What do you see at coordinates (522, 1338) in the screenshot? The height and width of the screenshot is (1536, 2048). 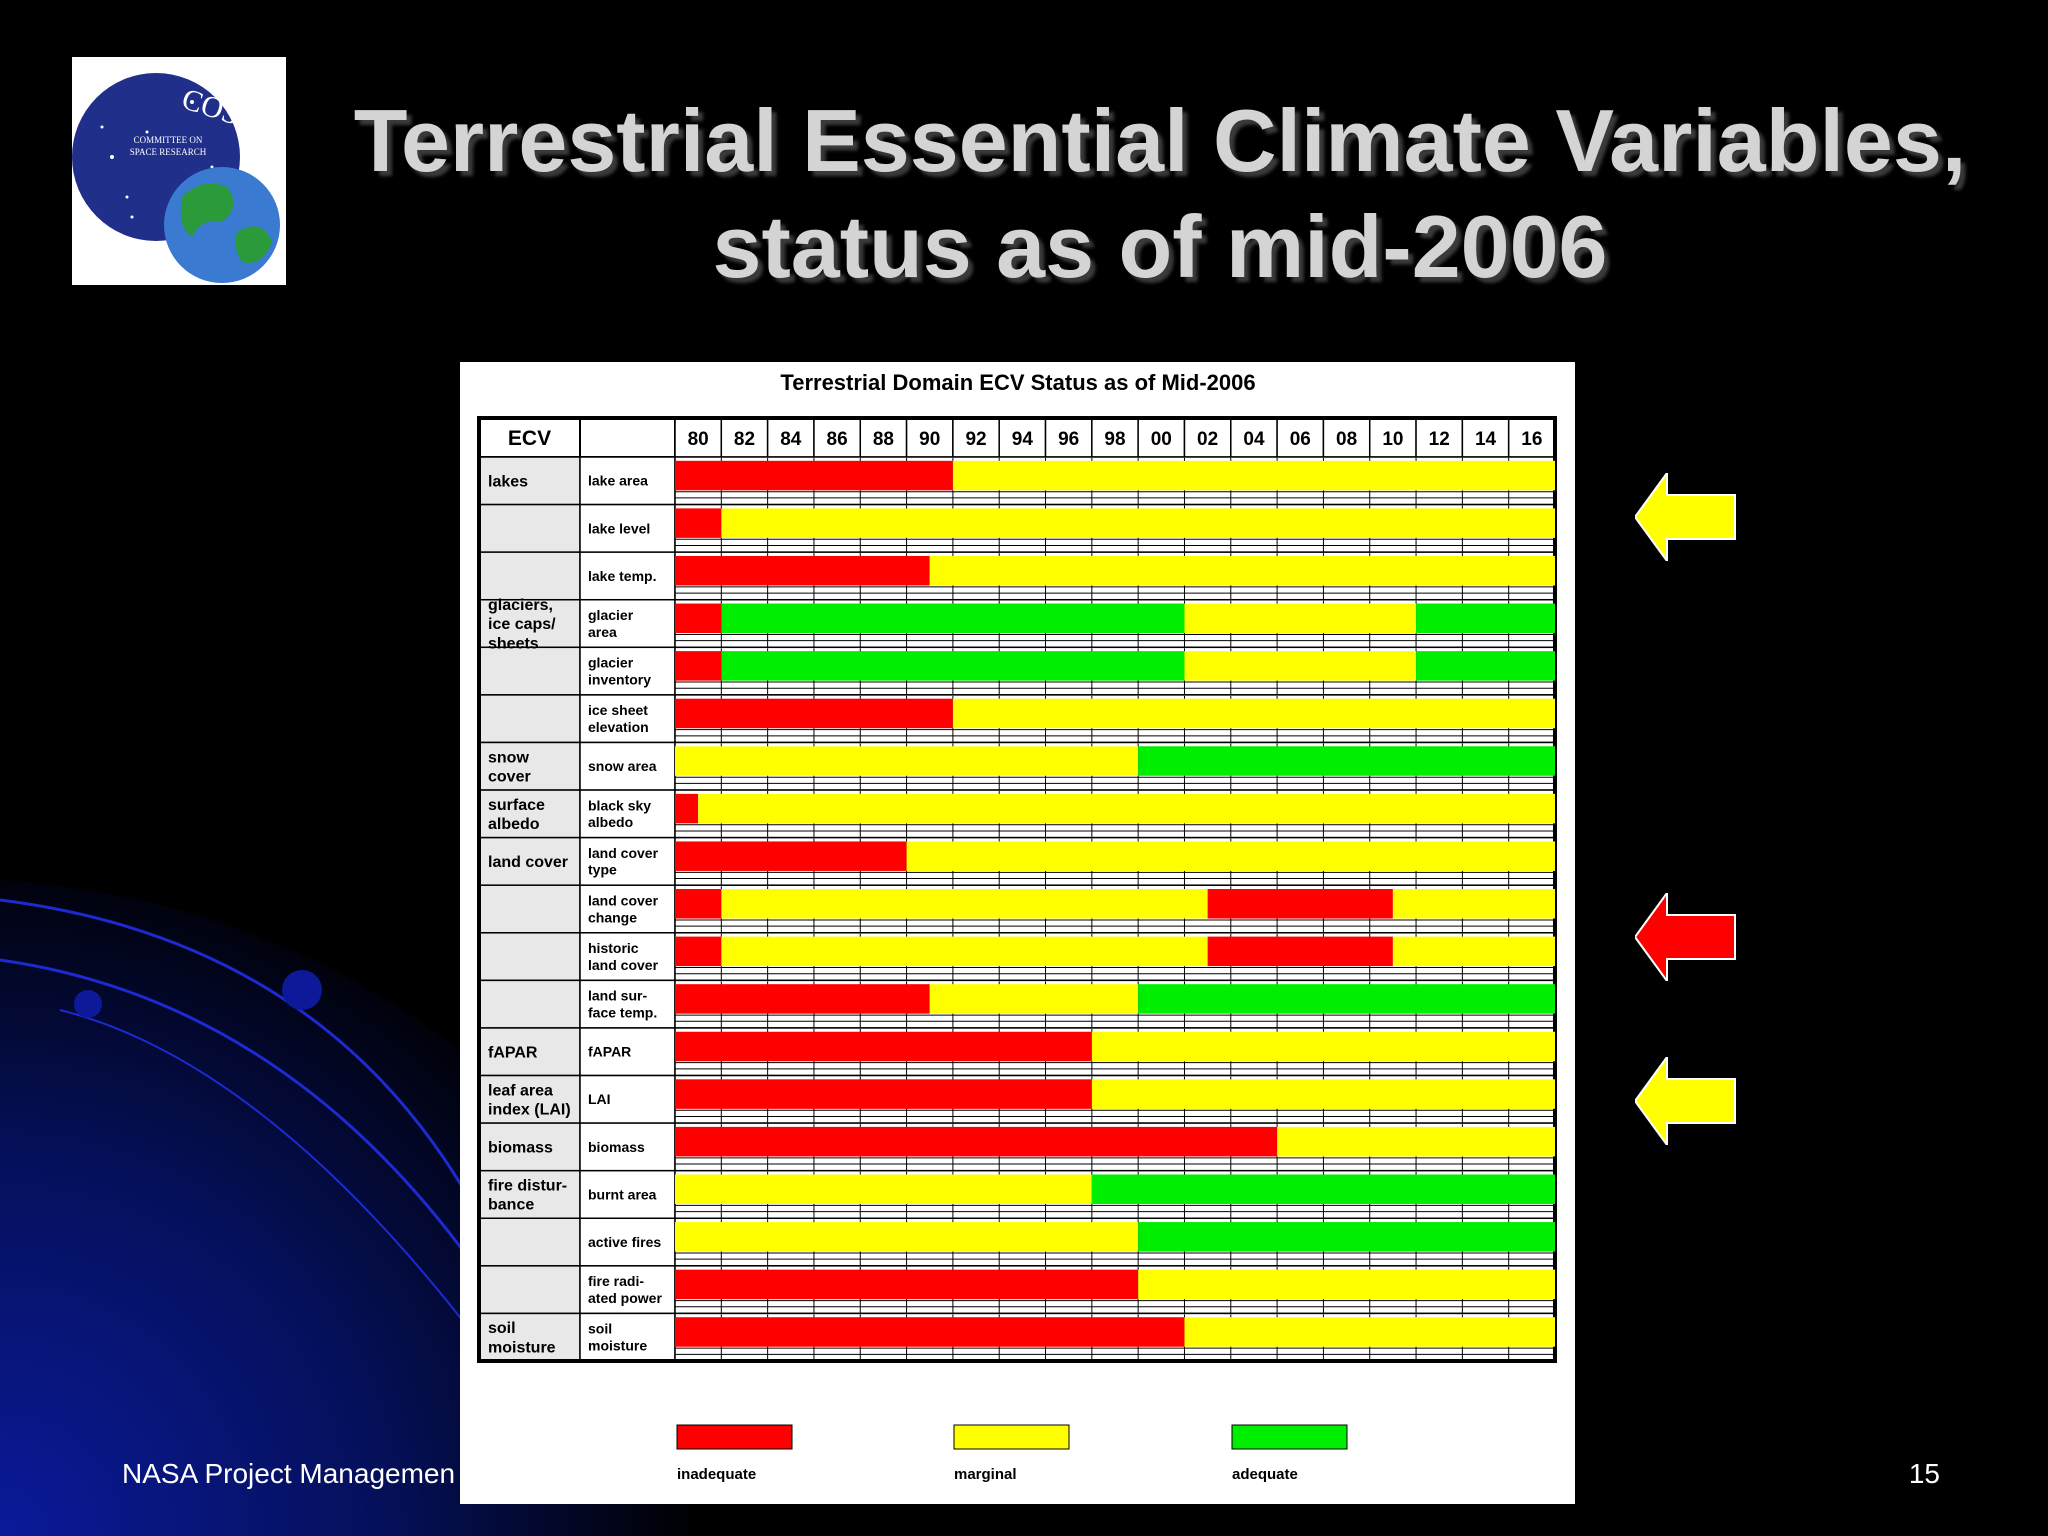 I see `ecv-label: soil moisture` at bounding box center [522, 1338].